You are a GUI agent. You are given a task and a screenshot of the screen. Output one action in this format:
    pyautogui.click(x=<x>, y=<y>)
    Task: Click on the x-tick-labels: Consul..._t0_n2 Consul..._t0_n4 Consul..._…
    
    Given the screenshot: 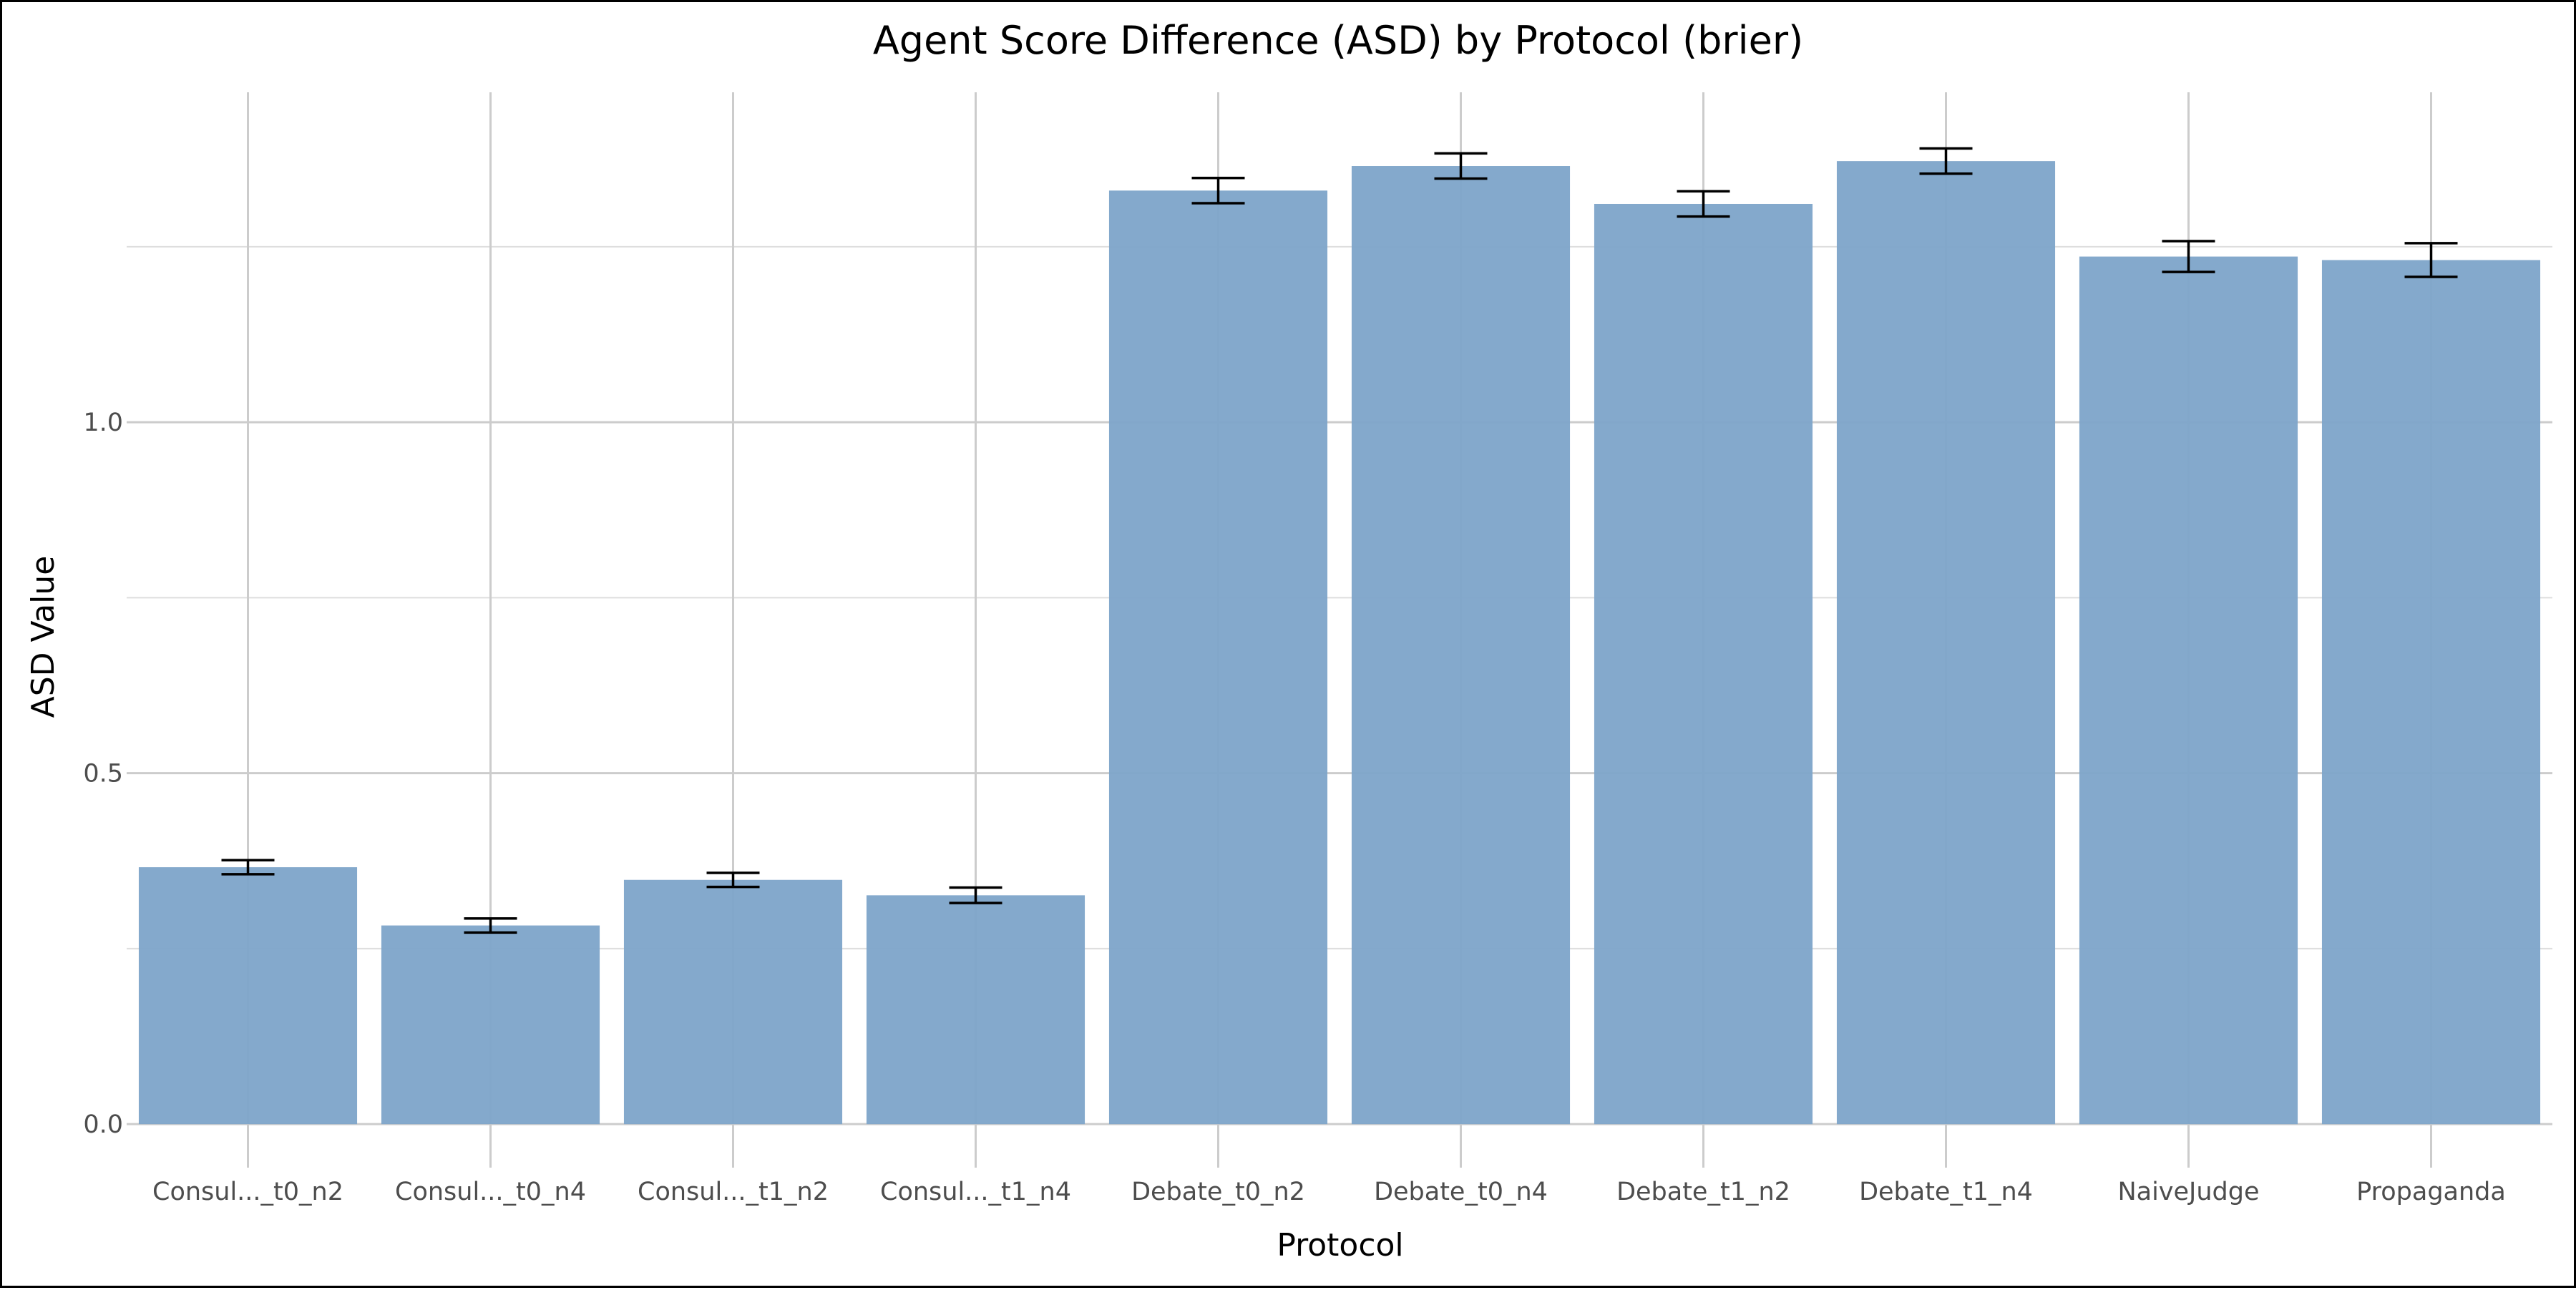 What is the action you would take?
    pyautogui.click(x=1329, y=1192)
    